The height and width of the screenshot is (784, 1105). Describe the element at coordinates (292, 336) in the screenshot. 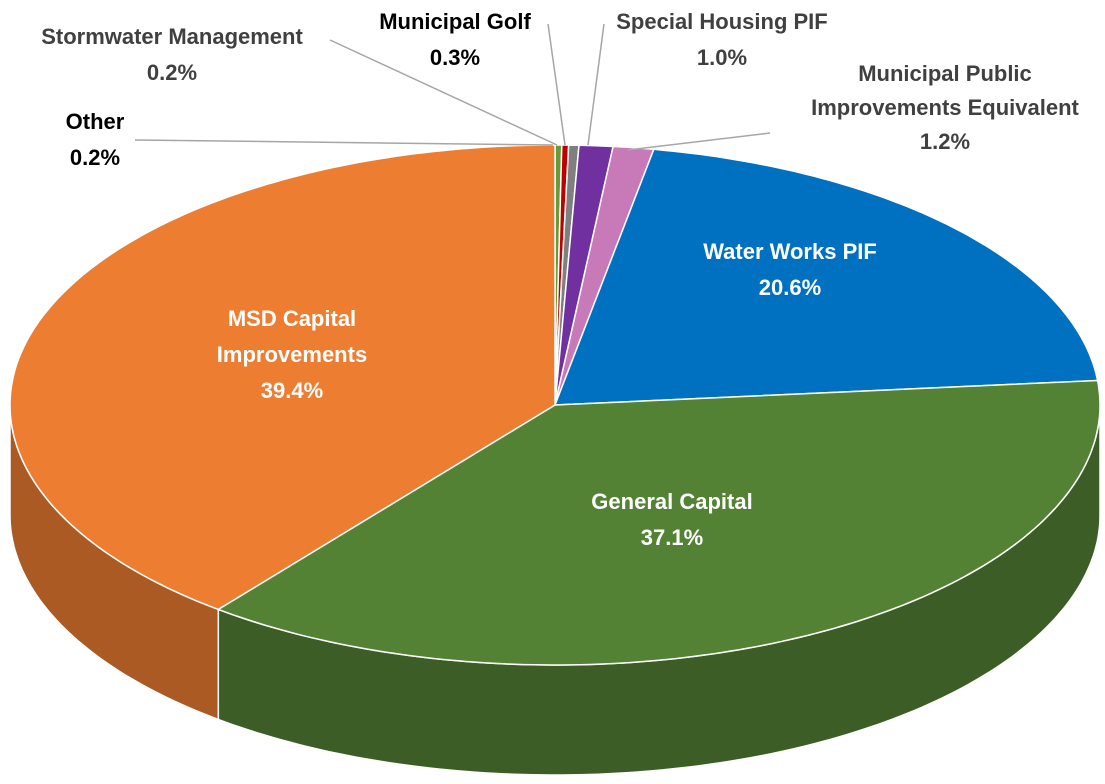

I see `category-label: MSD Capital Improvements` at that location.